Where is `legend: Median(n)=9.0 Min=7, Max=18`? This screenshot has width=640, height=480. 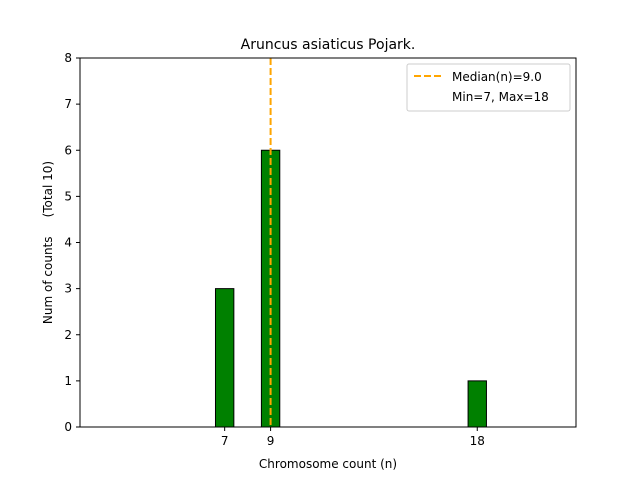
legend: Median(n)=9.0 Min=7, Max=18 is located at coordinates (488, 87).